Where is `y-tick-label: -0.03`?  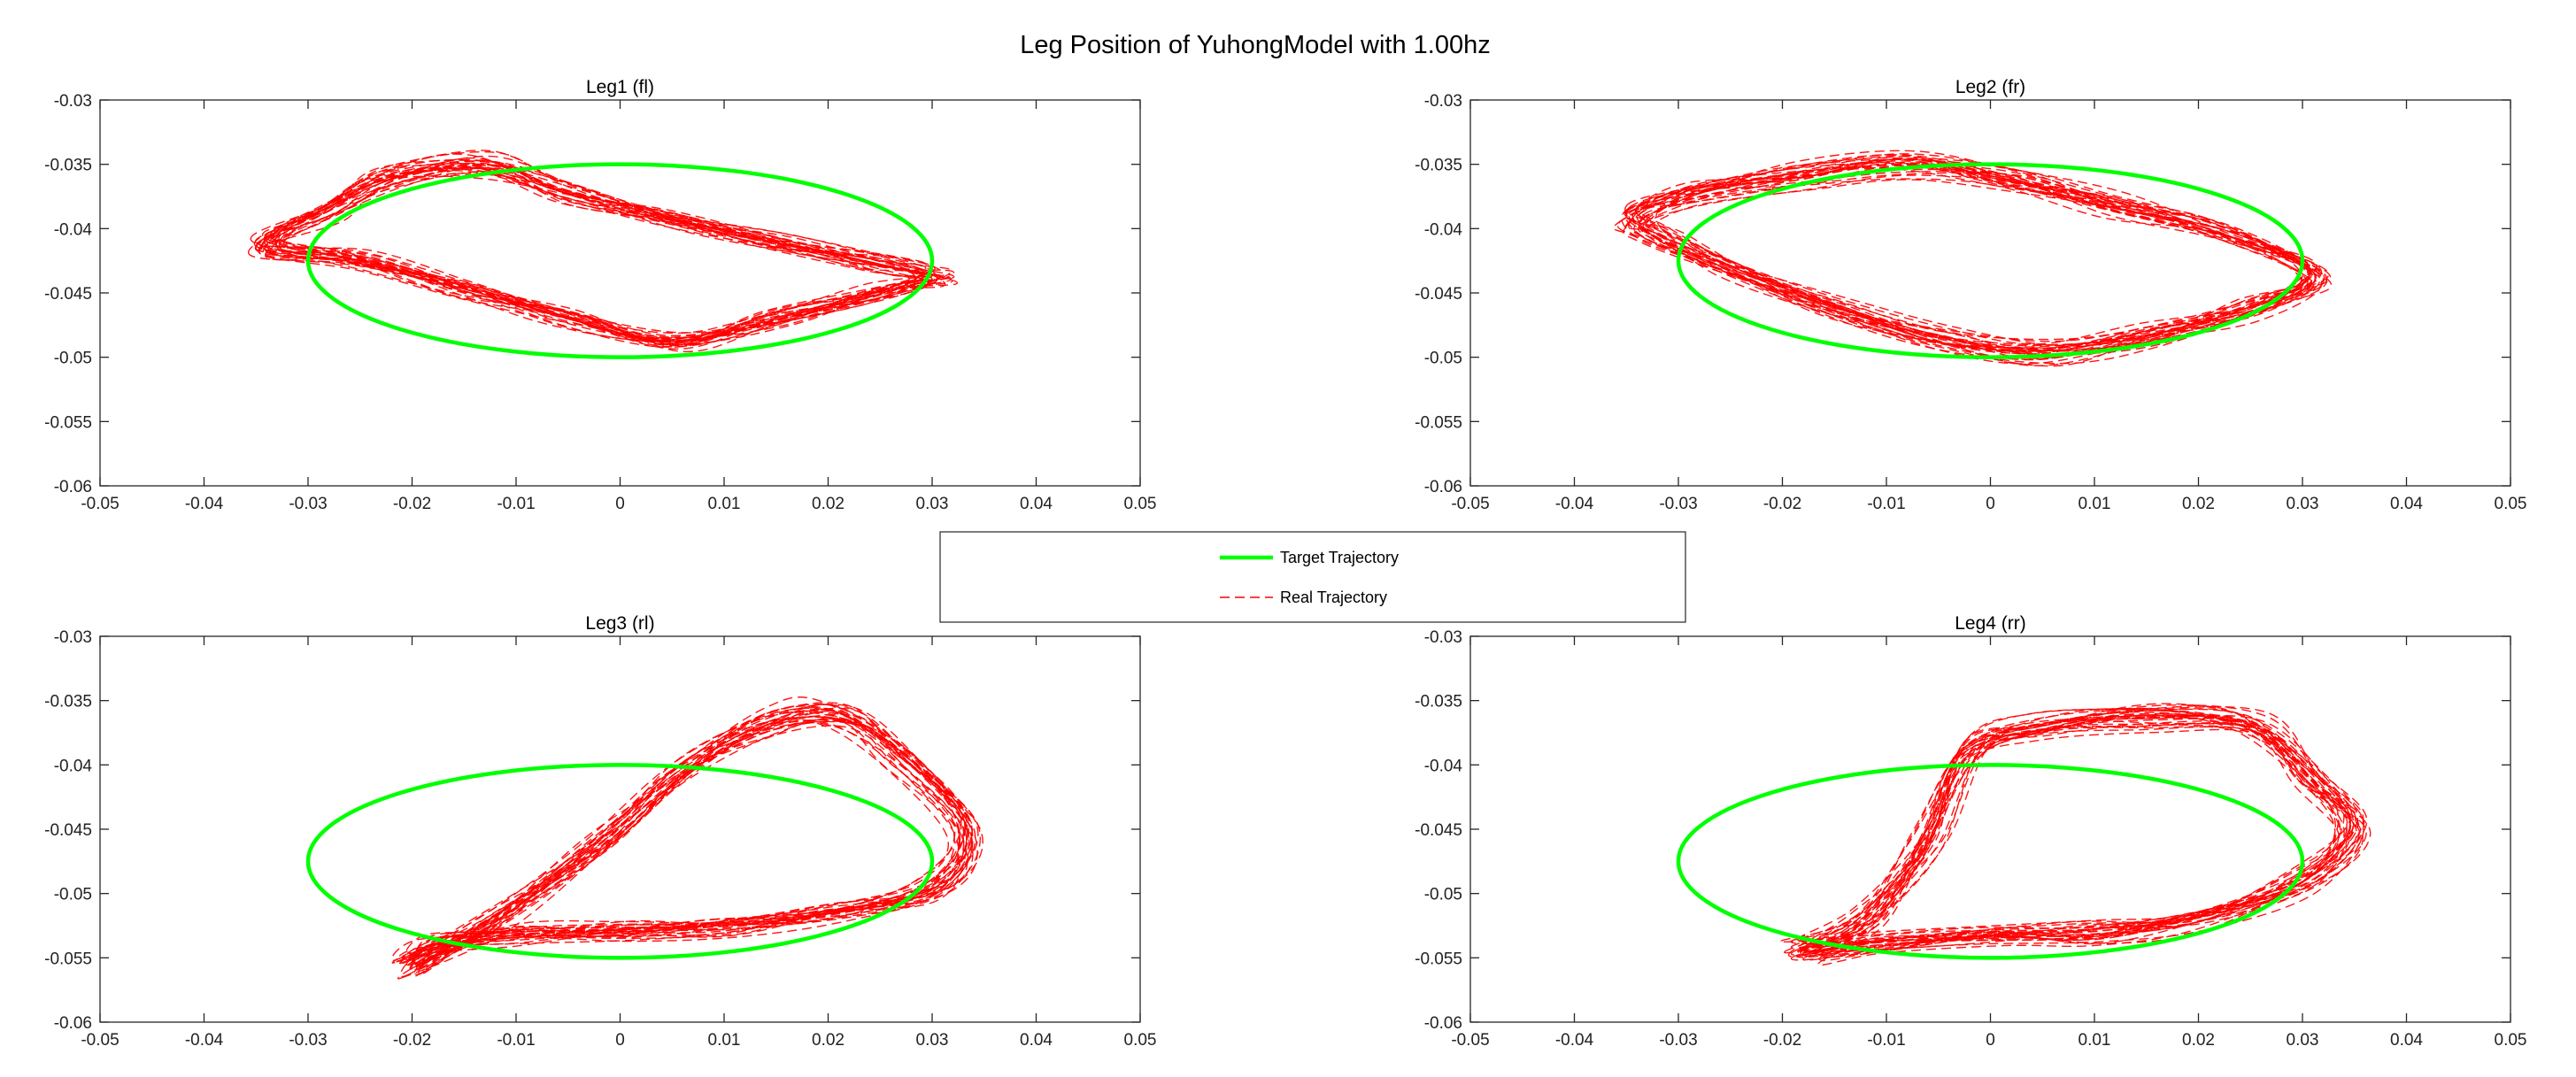 y-tick-label: -0.03 is located at coordinates (1443, 638).